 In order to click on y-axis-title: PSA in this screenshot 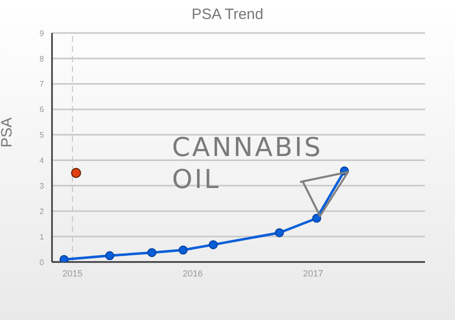, I will do `click(8, 132)`.